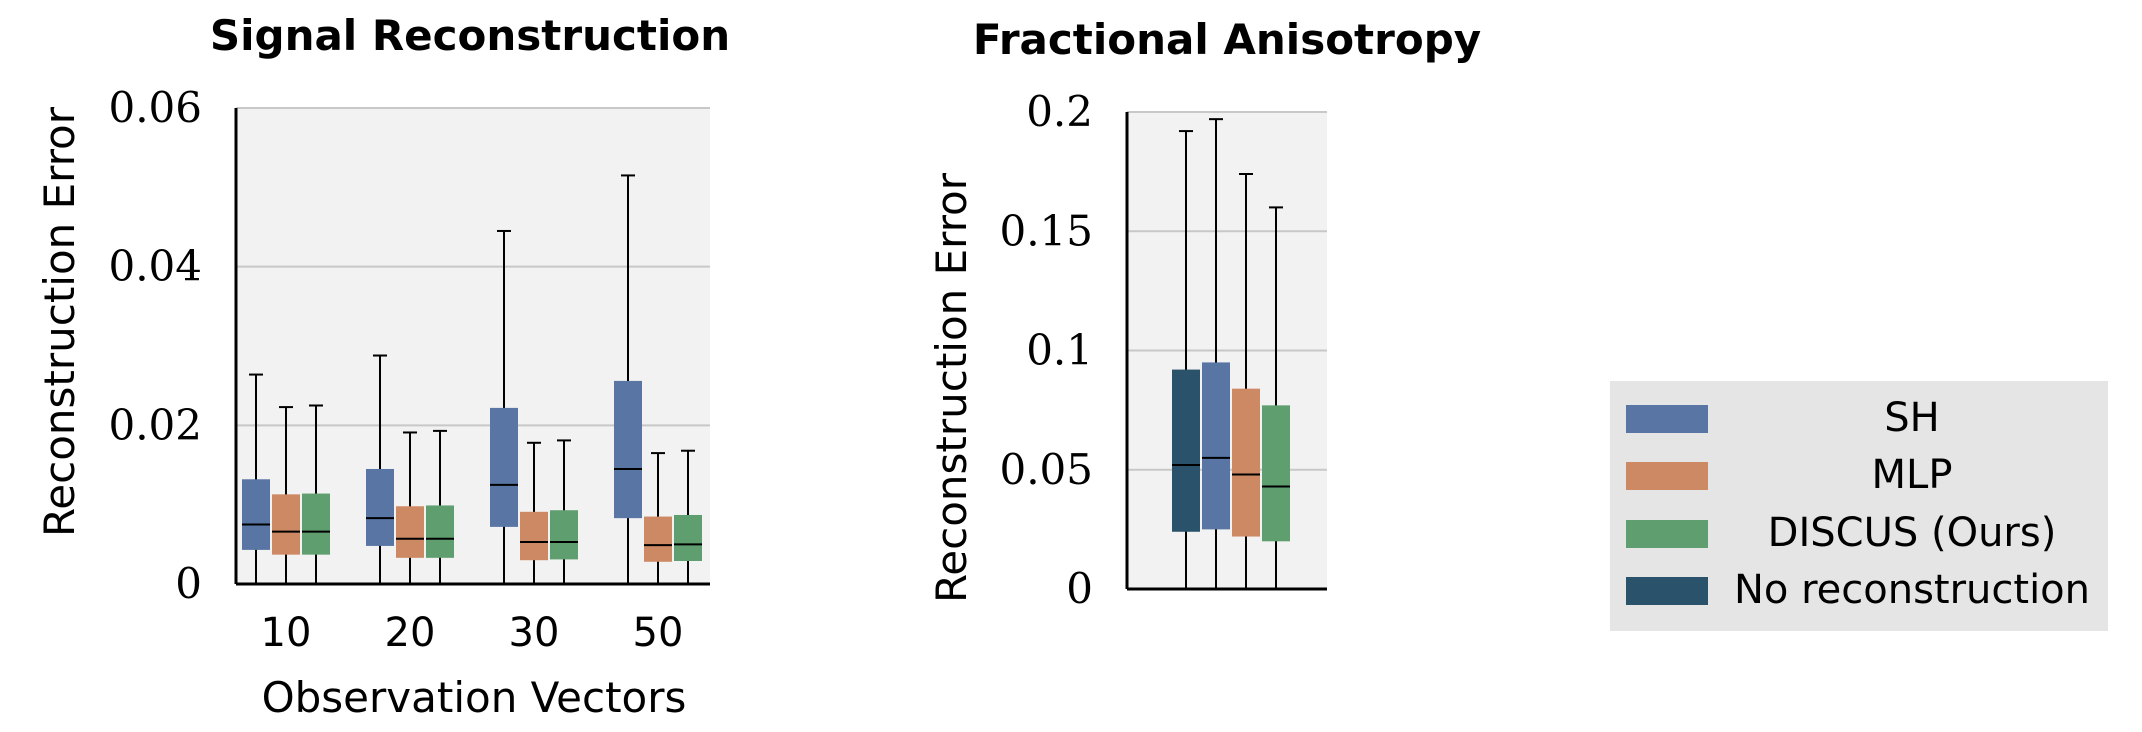  I want to click on box-discus-ours--all, so click(1276, 397).